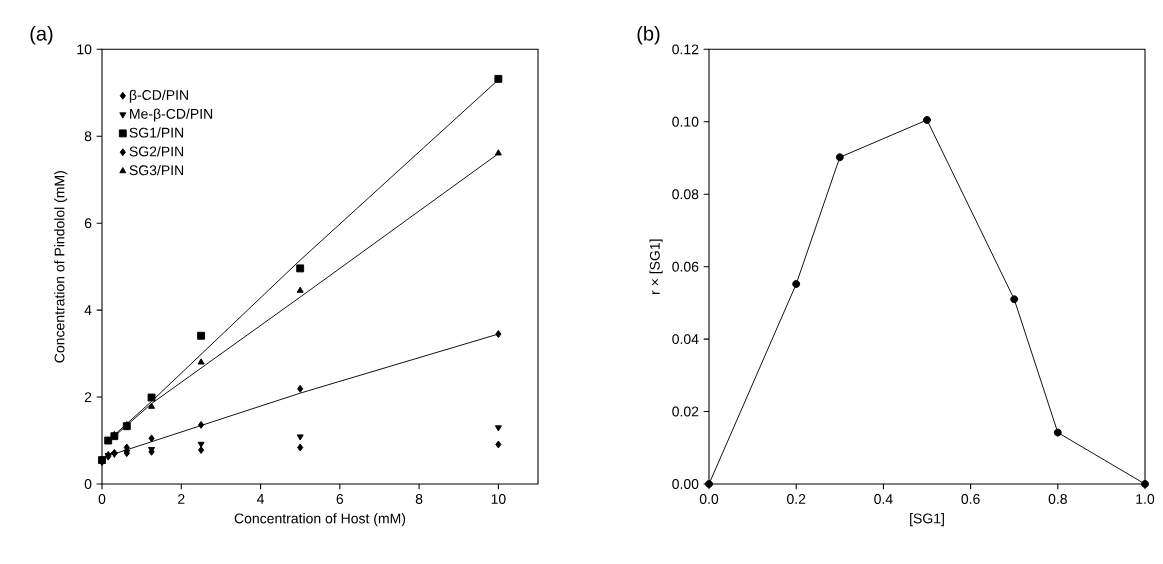  What do you see at coordinates (796, 499) in the screenshot?
I see `x-tick-label: 0.2` at bounding box center [796, 499].